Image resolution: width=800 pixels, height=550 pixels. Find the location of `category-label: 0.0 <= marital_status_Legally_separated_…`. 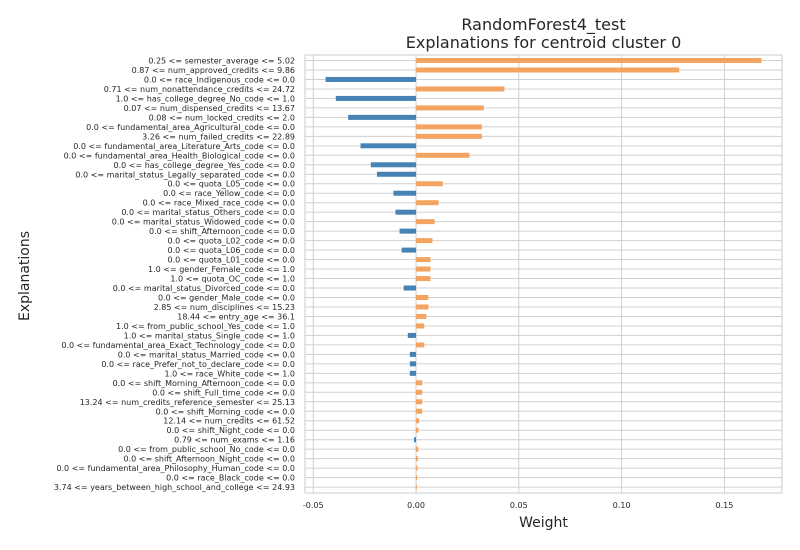

category-label: 0.0 <= marital_status_Legally_separated_… is located at coordinates (185, 174).